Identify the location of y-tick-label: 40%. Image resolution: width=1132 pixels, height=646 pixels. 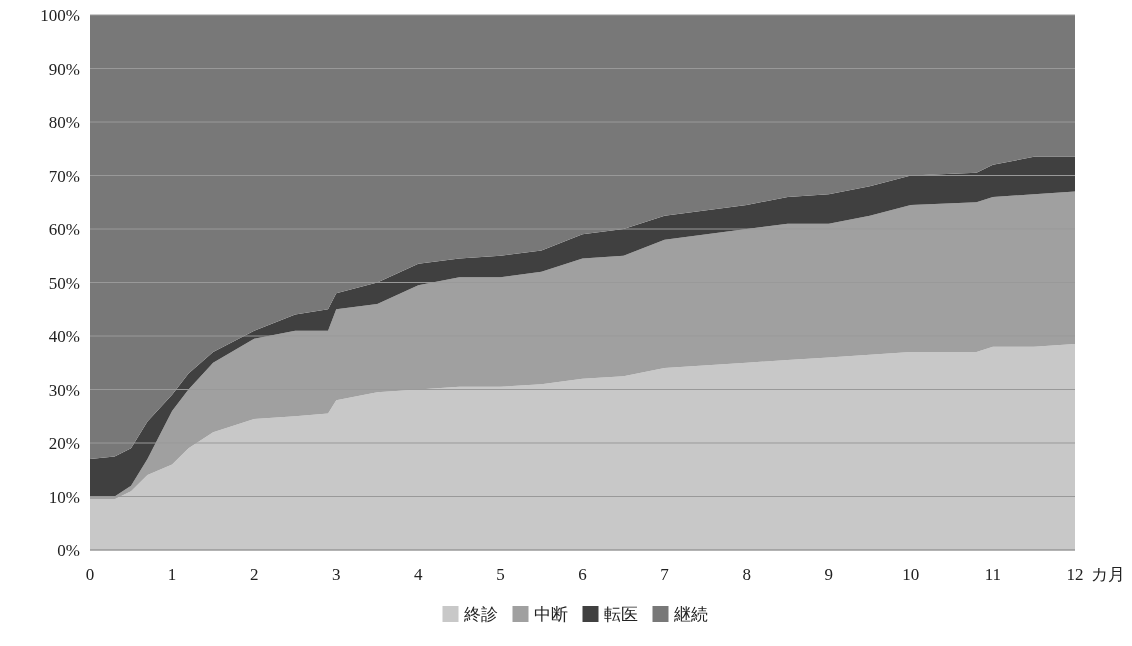
(64, 336).